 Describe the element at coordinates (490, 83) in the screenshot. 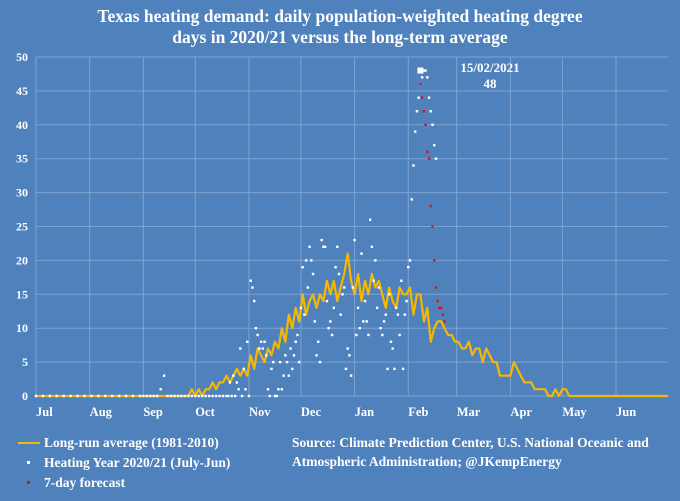

I see `peak-annotation-value: 48` at that location.